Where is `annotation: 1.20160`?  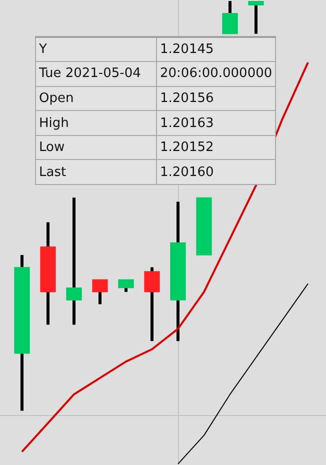
annotation: 1.20160 is located at coordinates (216, 172).